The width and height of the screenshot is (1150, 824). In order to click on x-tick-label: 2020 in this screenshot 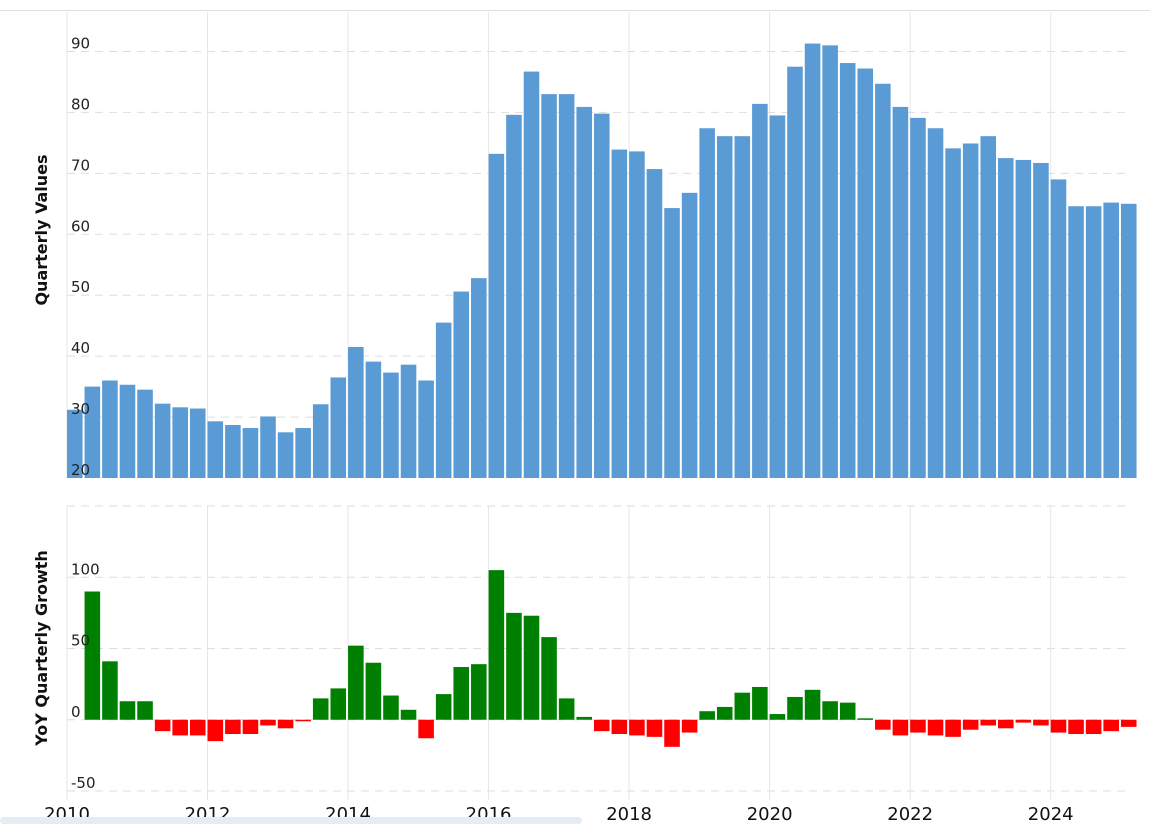, I will do `click(770, 814)`.